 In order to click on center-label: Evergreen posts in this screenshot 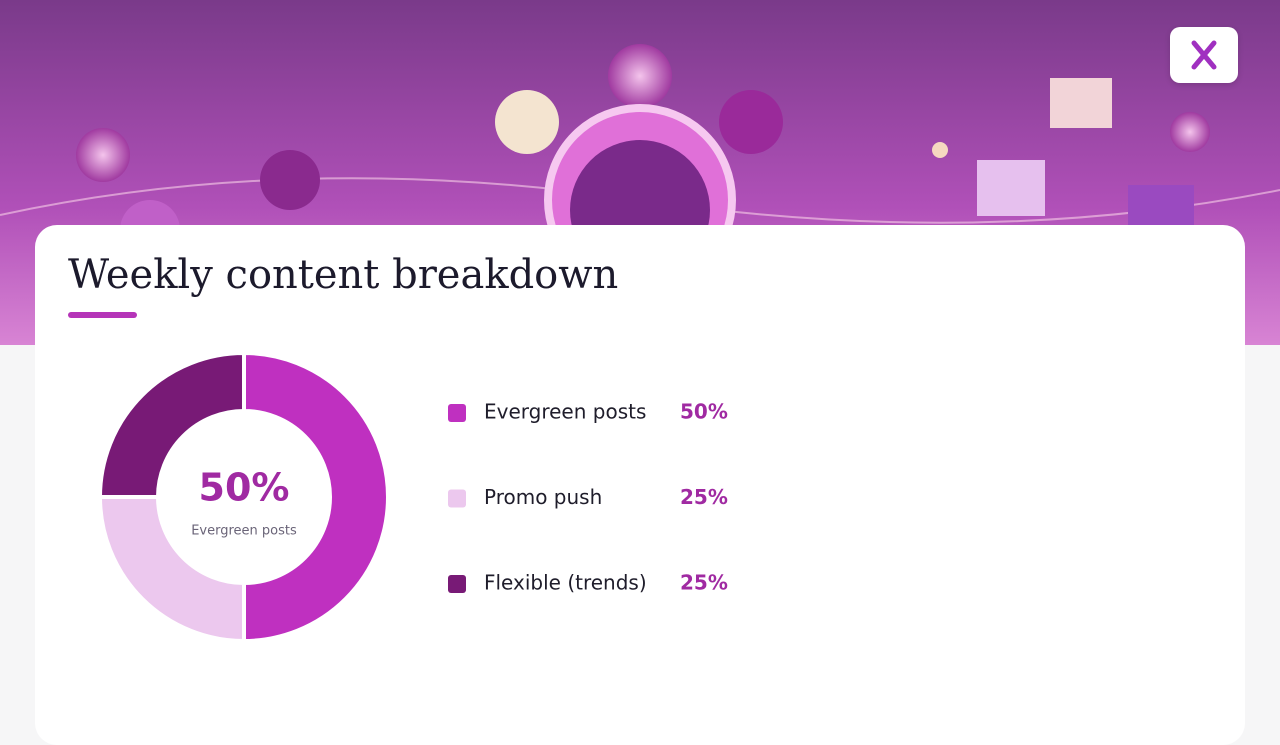, I will do `click(244, 531)`.